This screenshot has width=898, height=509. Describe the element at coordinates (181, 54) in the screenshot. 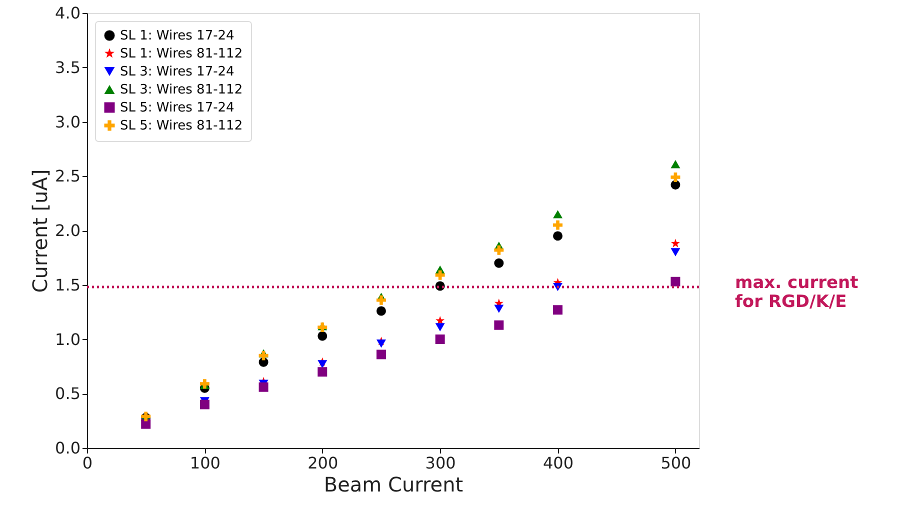

I see `legend-label: SL 1: Wires 81-112` at that location.